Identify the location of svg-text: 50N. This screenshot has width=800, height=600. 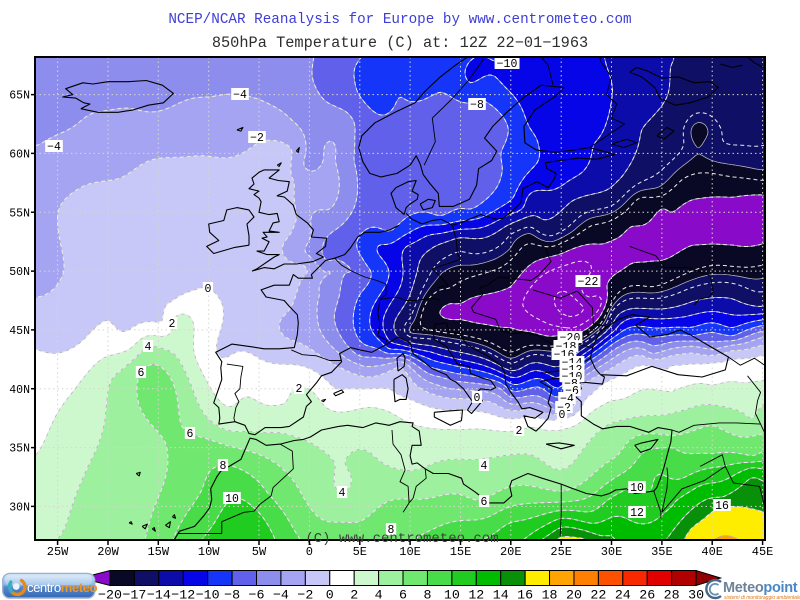
(19, 272).